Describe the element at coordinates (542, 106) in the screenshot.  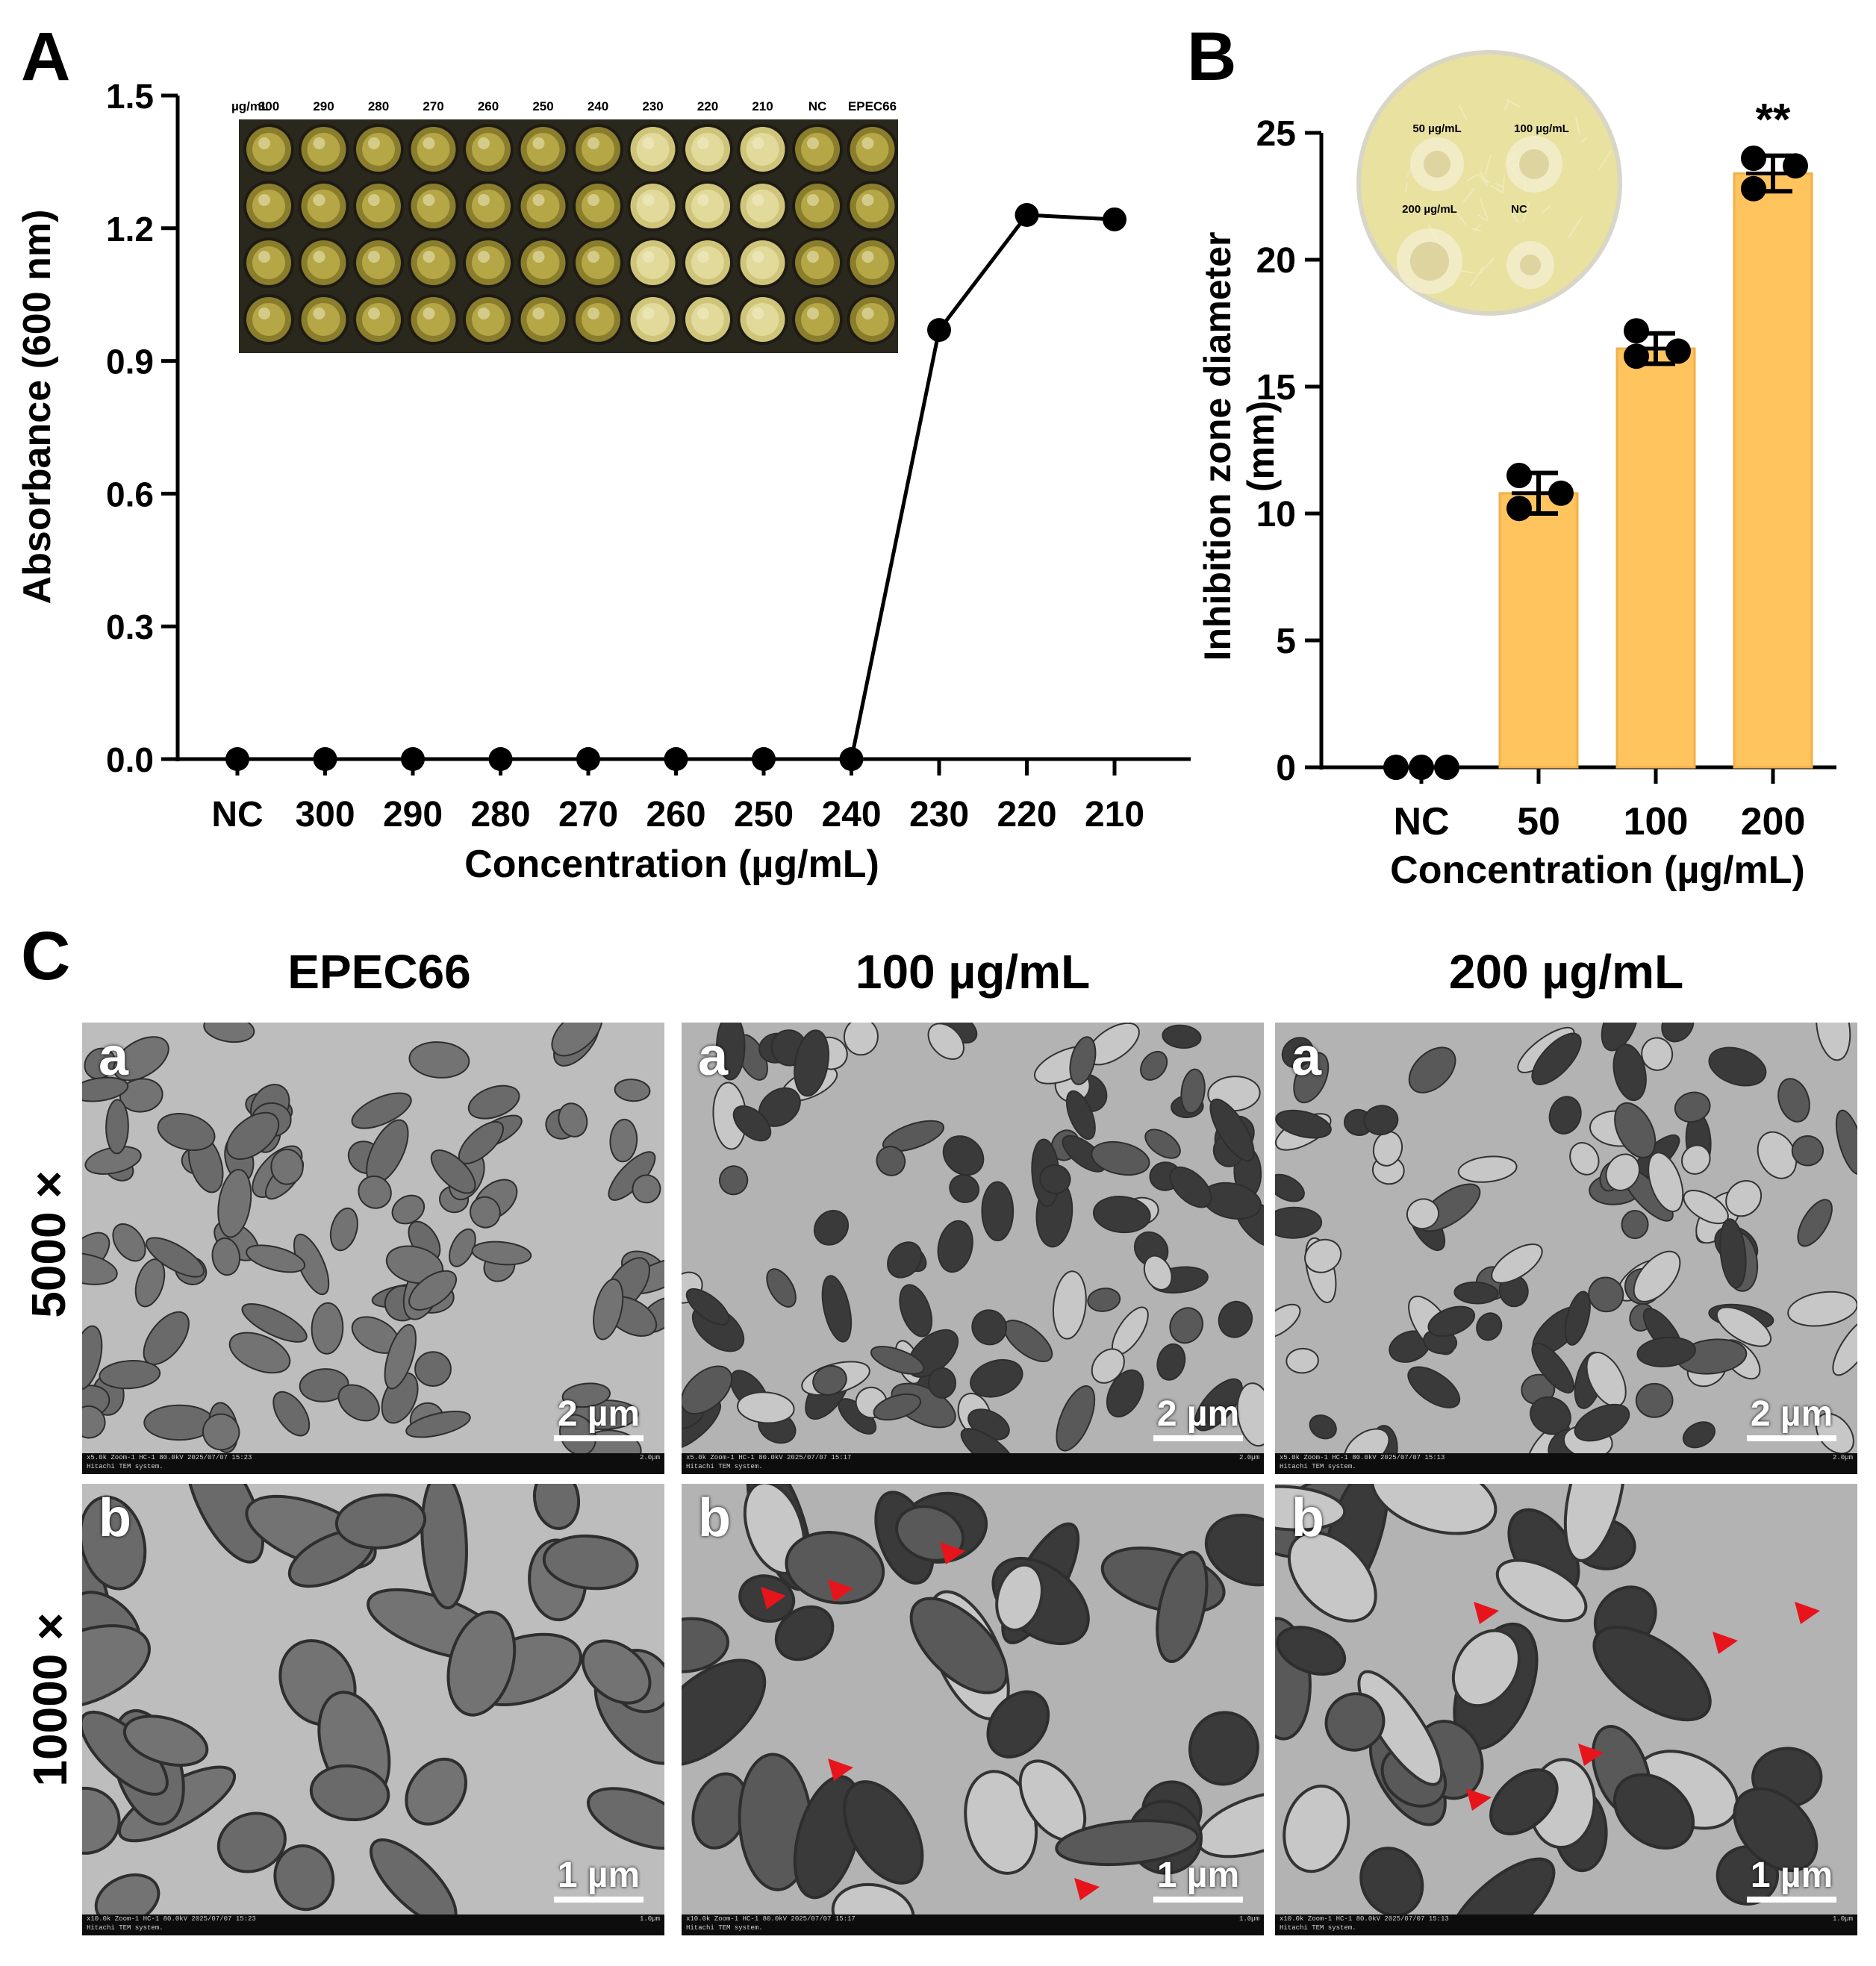
I see `plate-column-label: 250` at that location.